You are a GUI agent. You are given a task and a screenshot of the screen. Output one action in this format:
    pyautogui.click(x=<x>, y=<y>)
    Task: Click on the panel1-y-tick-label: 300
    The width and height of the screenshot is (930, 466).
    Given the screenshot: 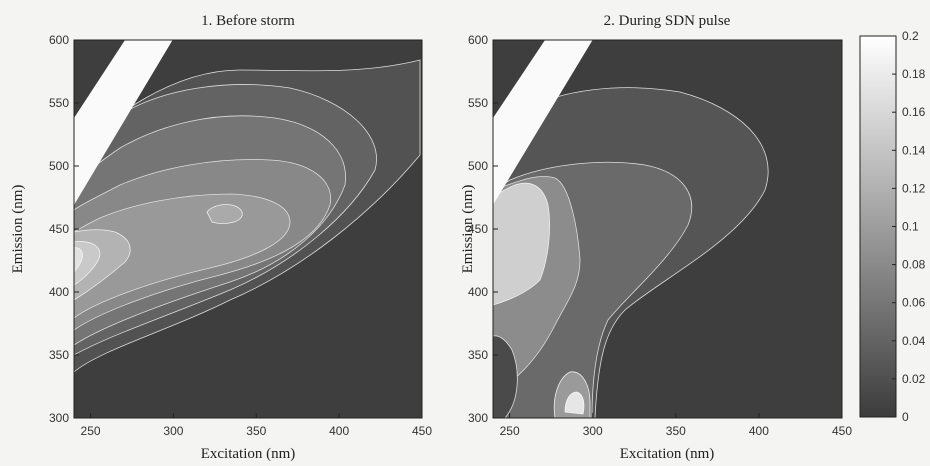 What is the action you would take?
    pyautogui.click(x=59, y=418)
    